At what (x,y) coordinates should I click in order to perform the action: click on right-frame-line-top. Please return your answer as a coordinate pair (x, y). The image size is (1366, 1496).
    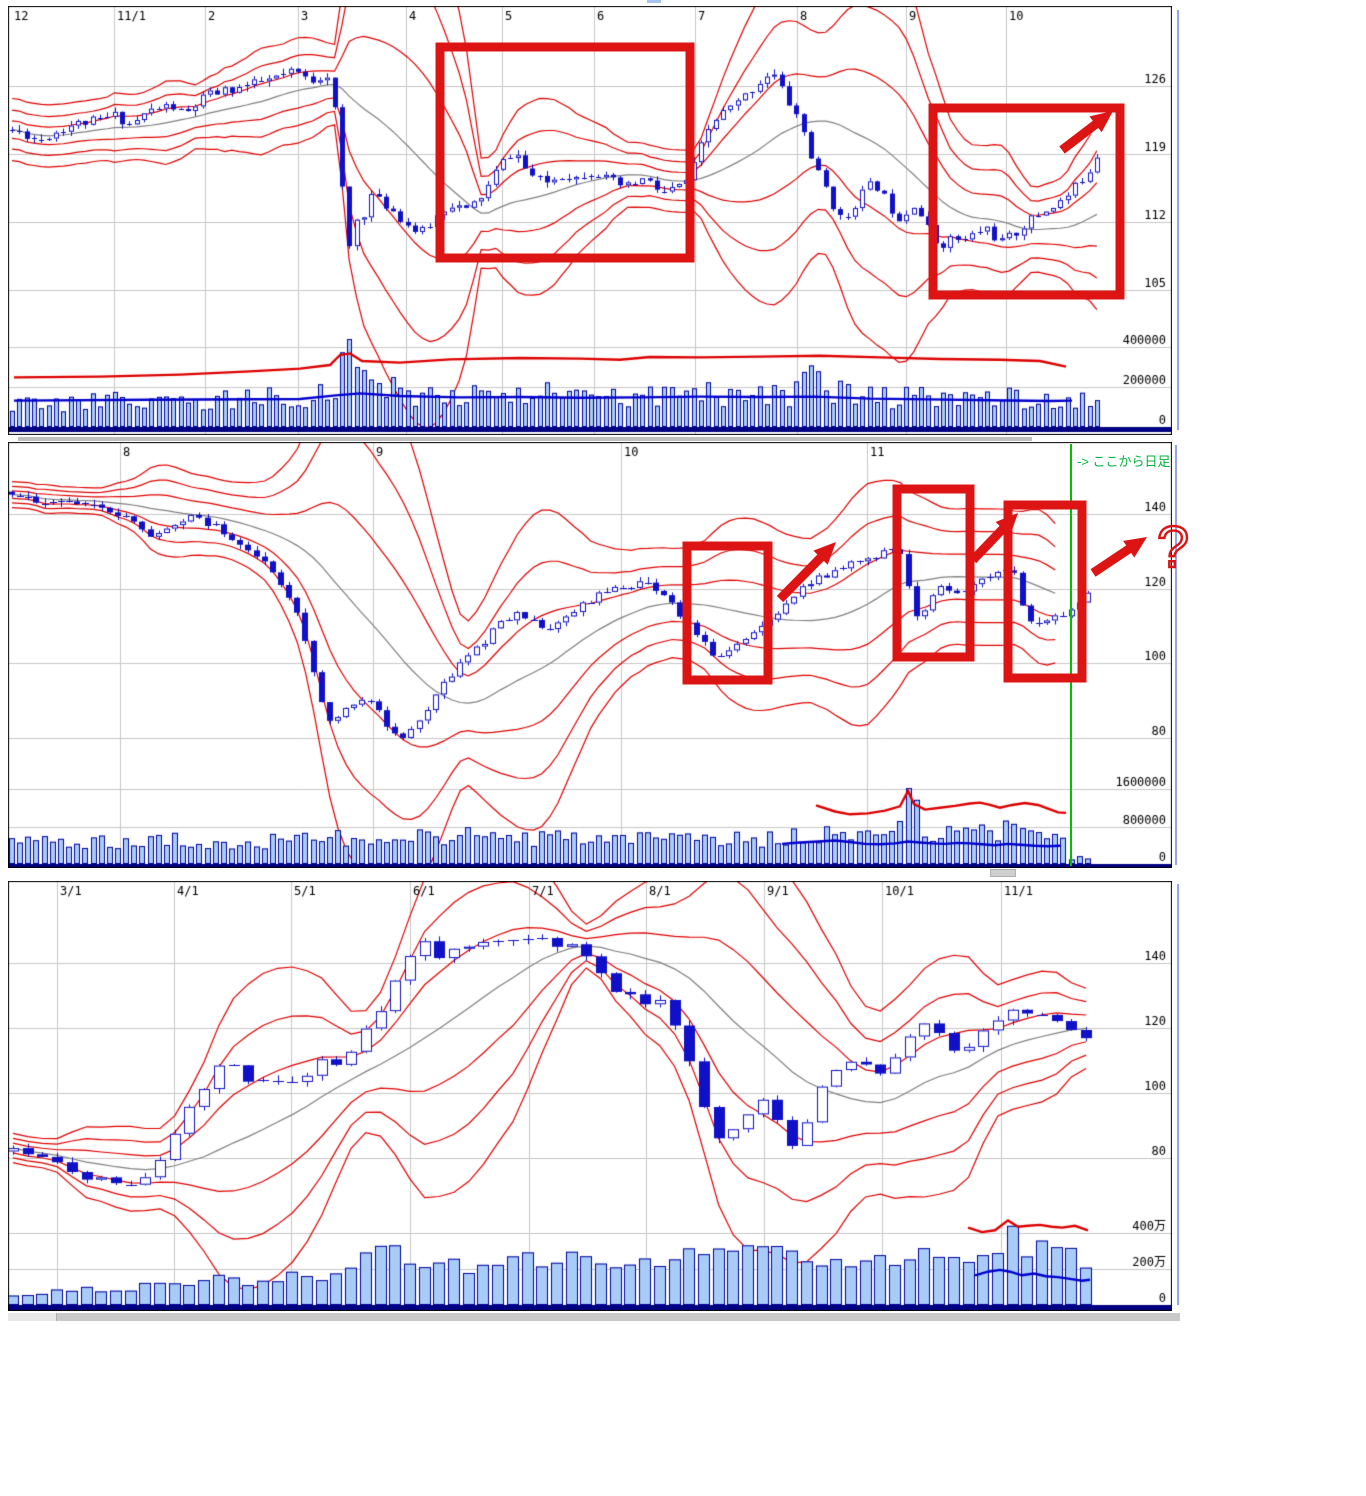
    Looking at the image, I should click on (1178, 220).